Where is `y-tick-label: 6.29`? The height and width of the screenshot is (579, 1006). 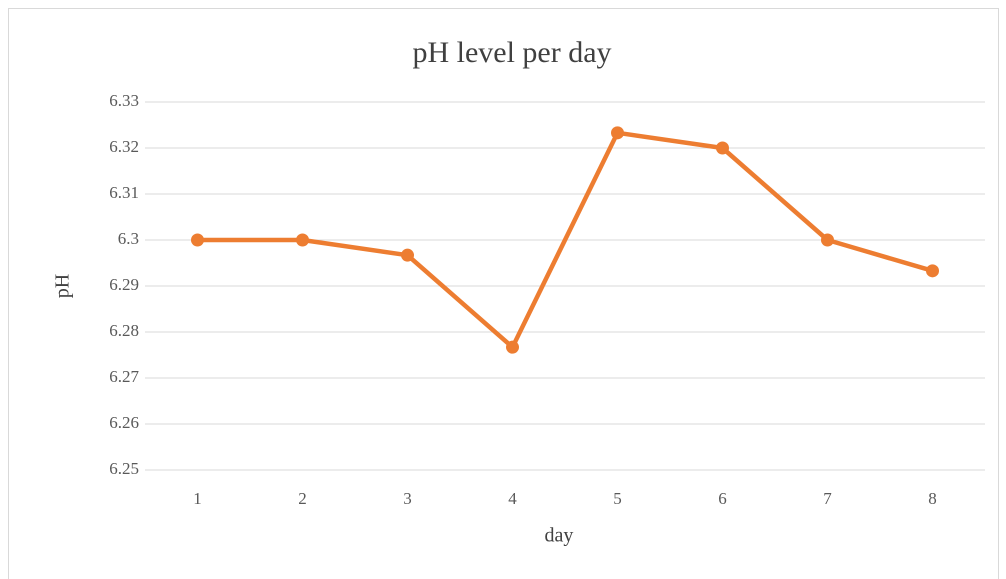 y-tick-label: 6.29 is located at coordinates (124, 284).